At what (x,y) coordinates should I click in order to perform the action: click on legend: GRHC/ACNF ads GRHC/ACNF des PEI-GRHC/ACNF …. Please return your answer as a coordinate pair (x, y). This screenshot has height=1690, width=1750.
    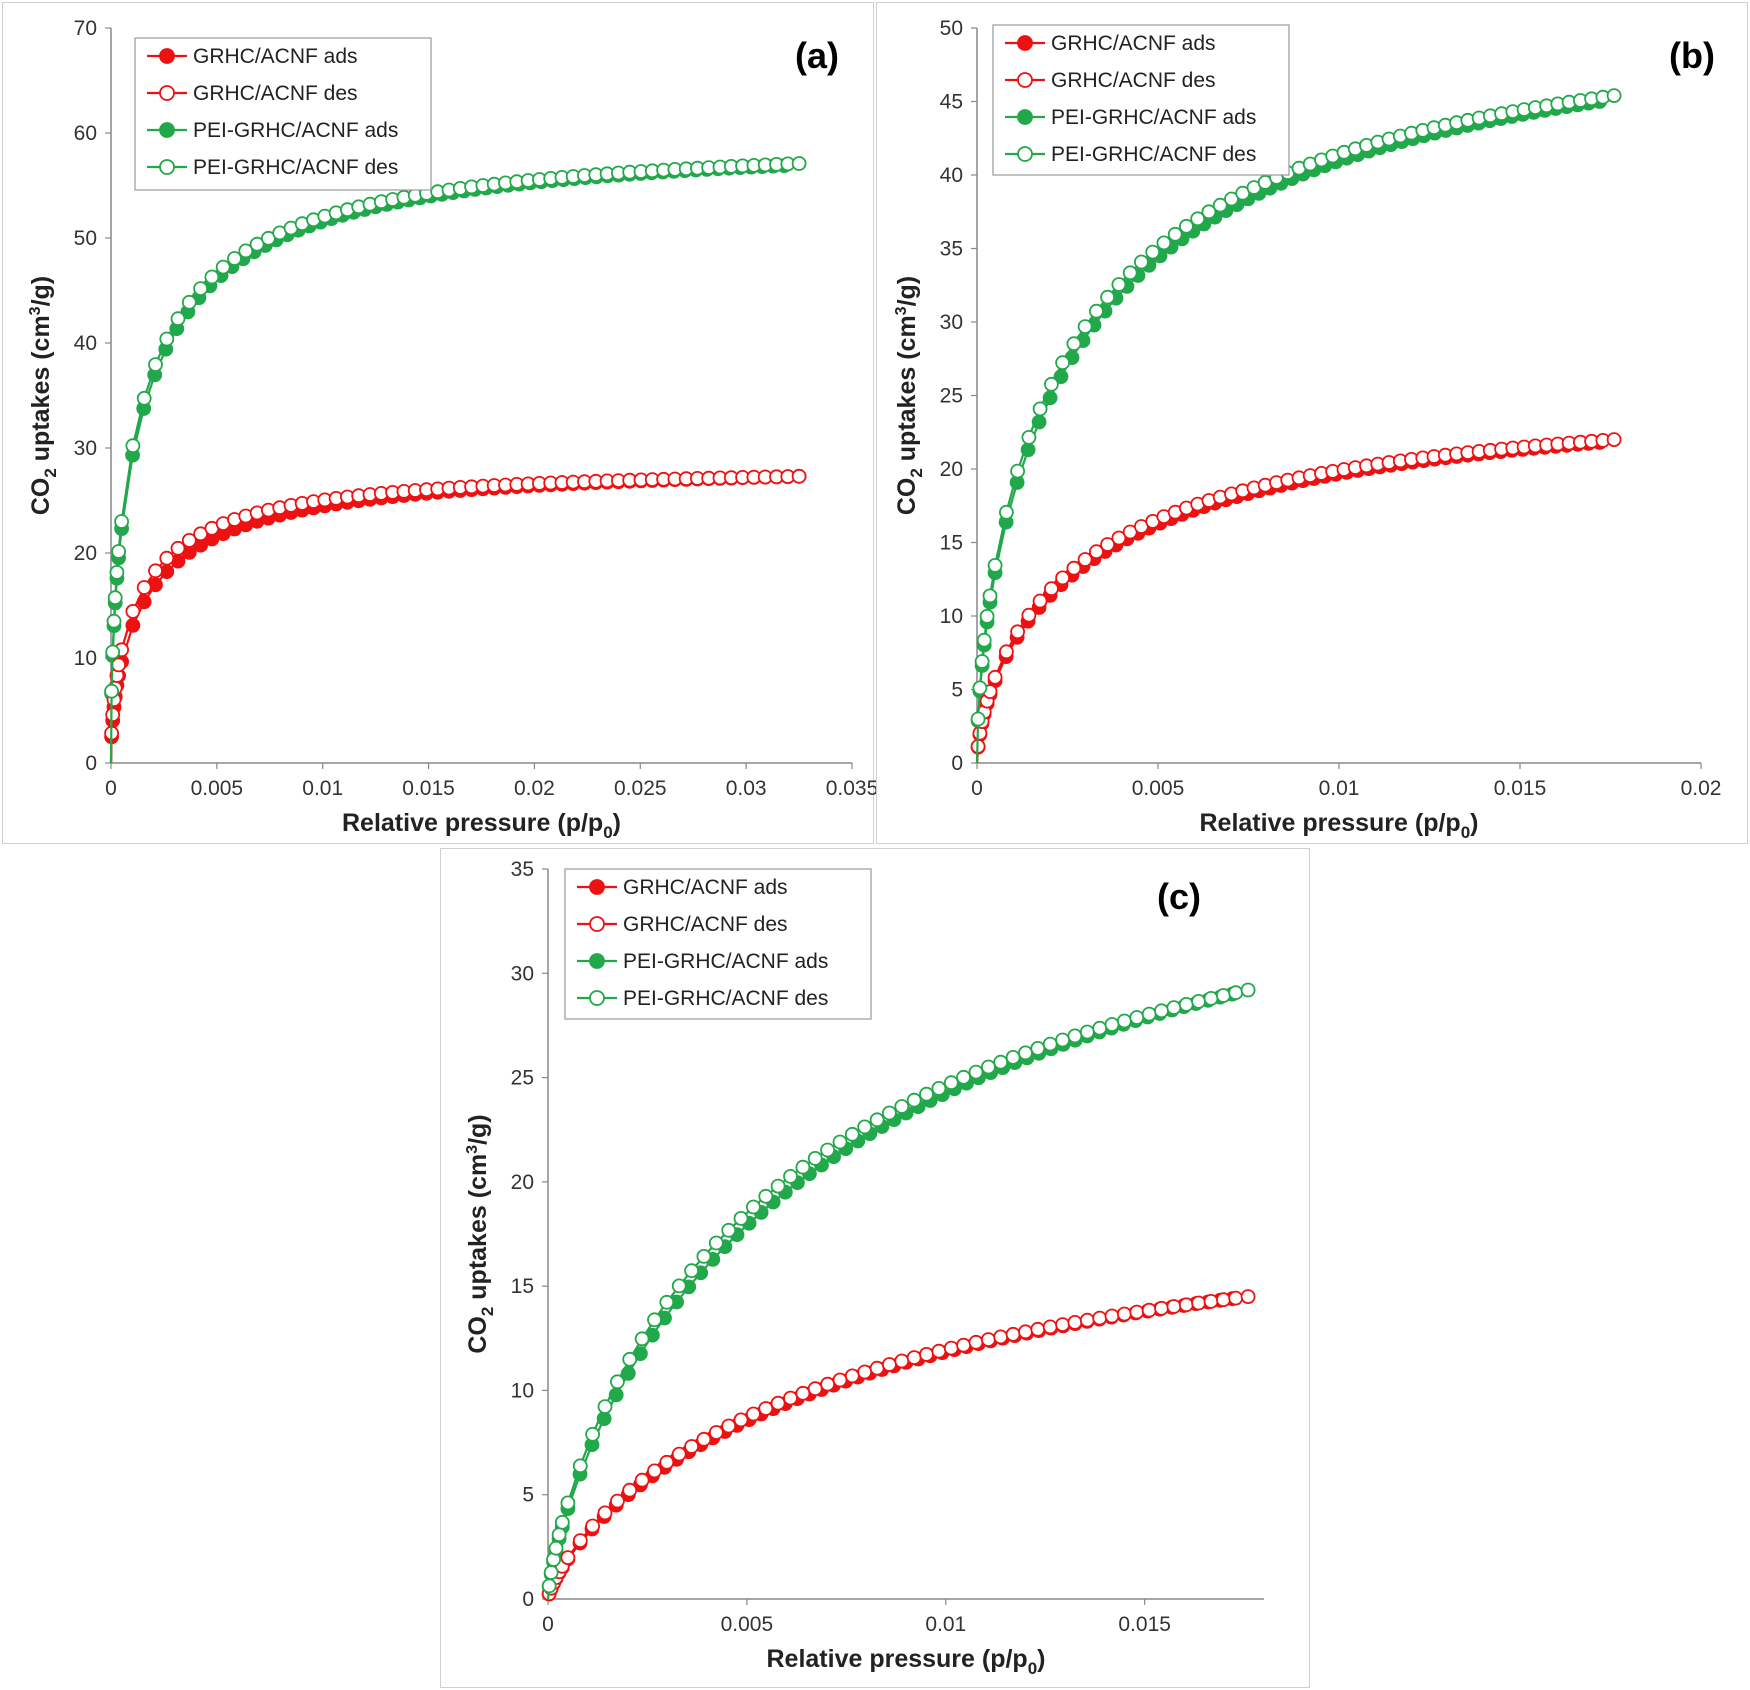
    Looking at the image, I should click on (1141, 100).